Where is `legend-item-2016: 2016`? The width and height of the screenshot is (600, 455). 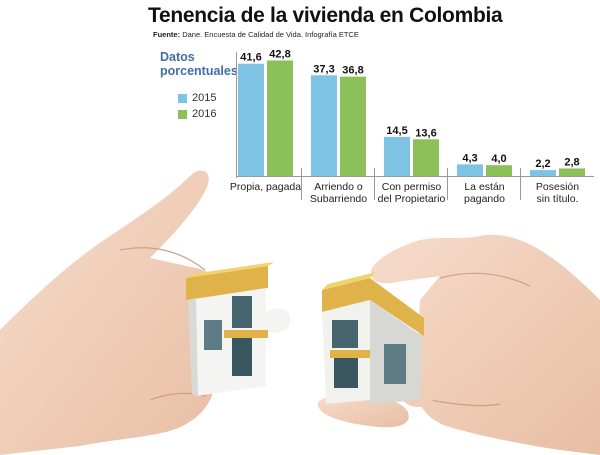 legend-item-2016: 2016 is located at coordinates (197, 114).